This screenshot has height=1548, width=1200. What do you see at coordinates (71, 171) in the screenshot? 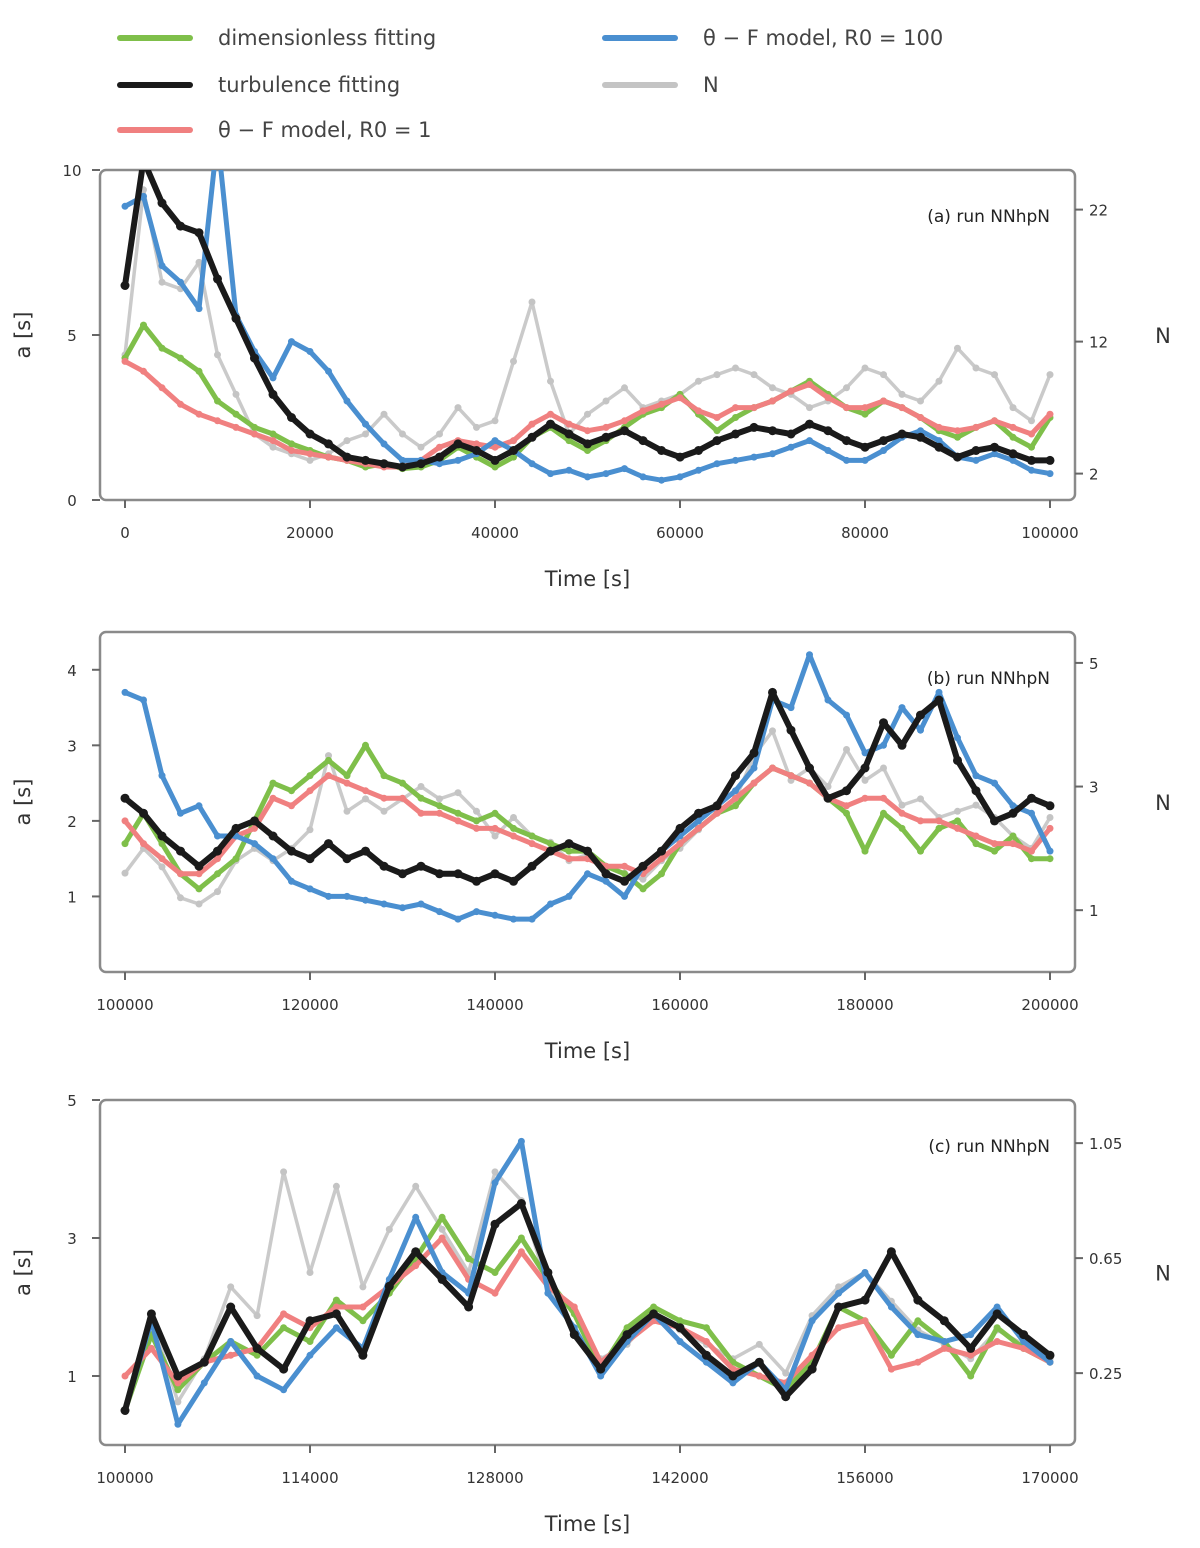
I see `y-tick-label: 10` at bounding box center [71, 171].